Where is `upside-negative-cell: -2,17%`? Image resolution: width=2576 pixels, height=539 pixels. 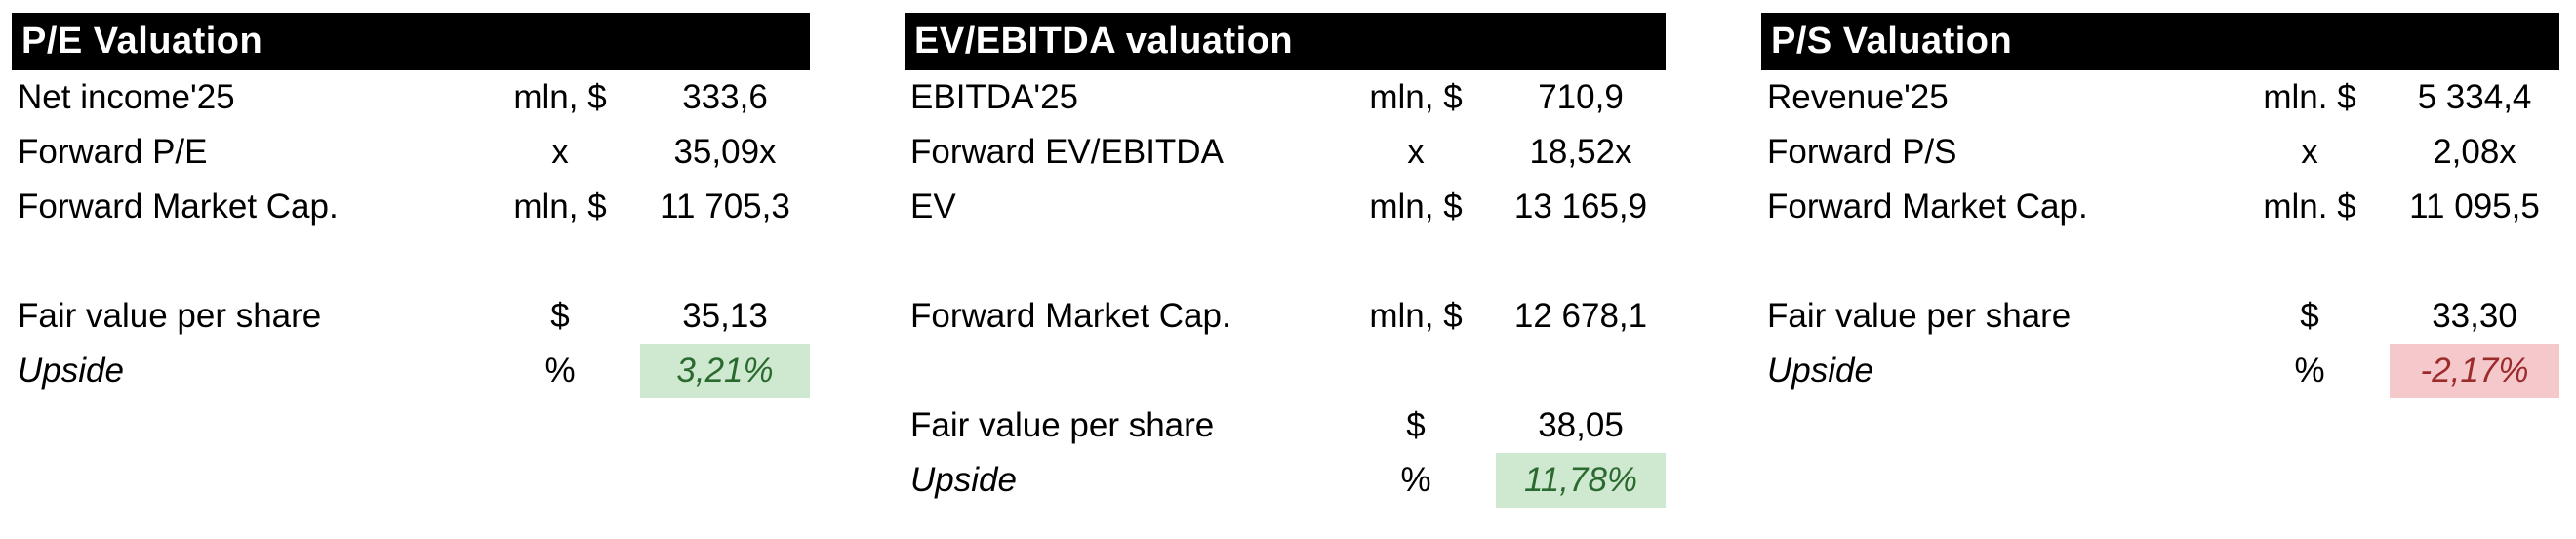 upside-negative-cell: -2,17% is located at coordinates (2474, 371).